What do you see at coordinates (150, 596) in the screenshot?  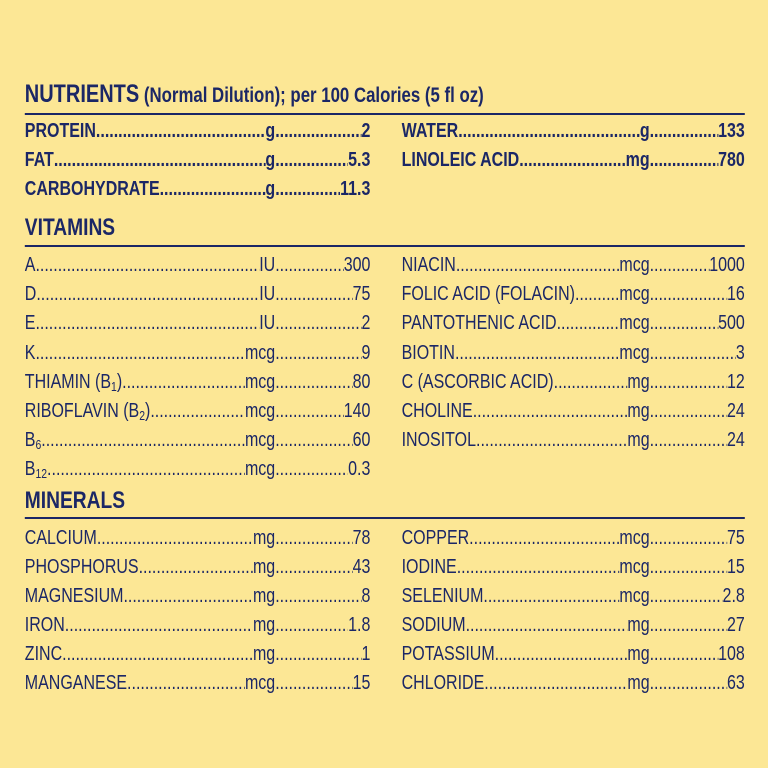 I see `row-label-part: MAGNESIUM mg` at bounding box center [150, 596].